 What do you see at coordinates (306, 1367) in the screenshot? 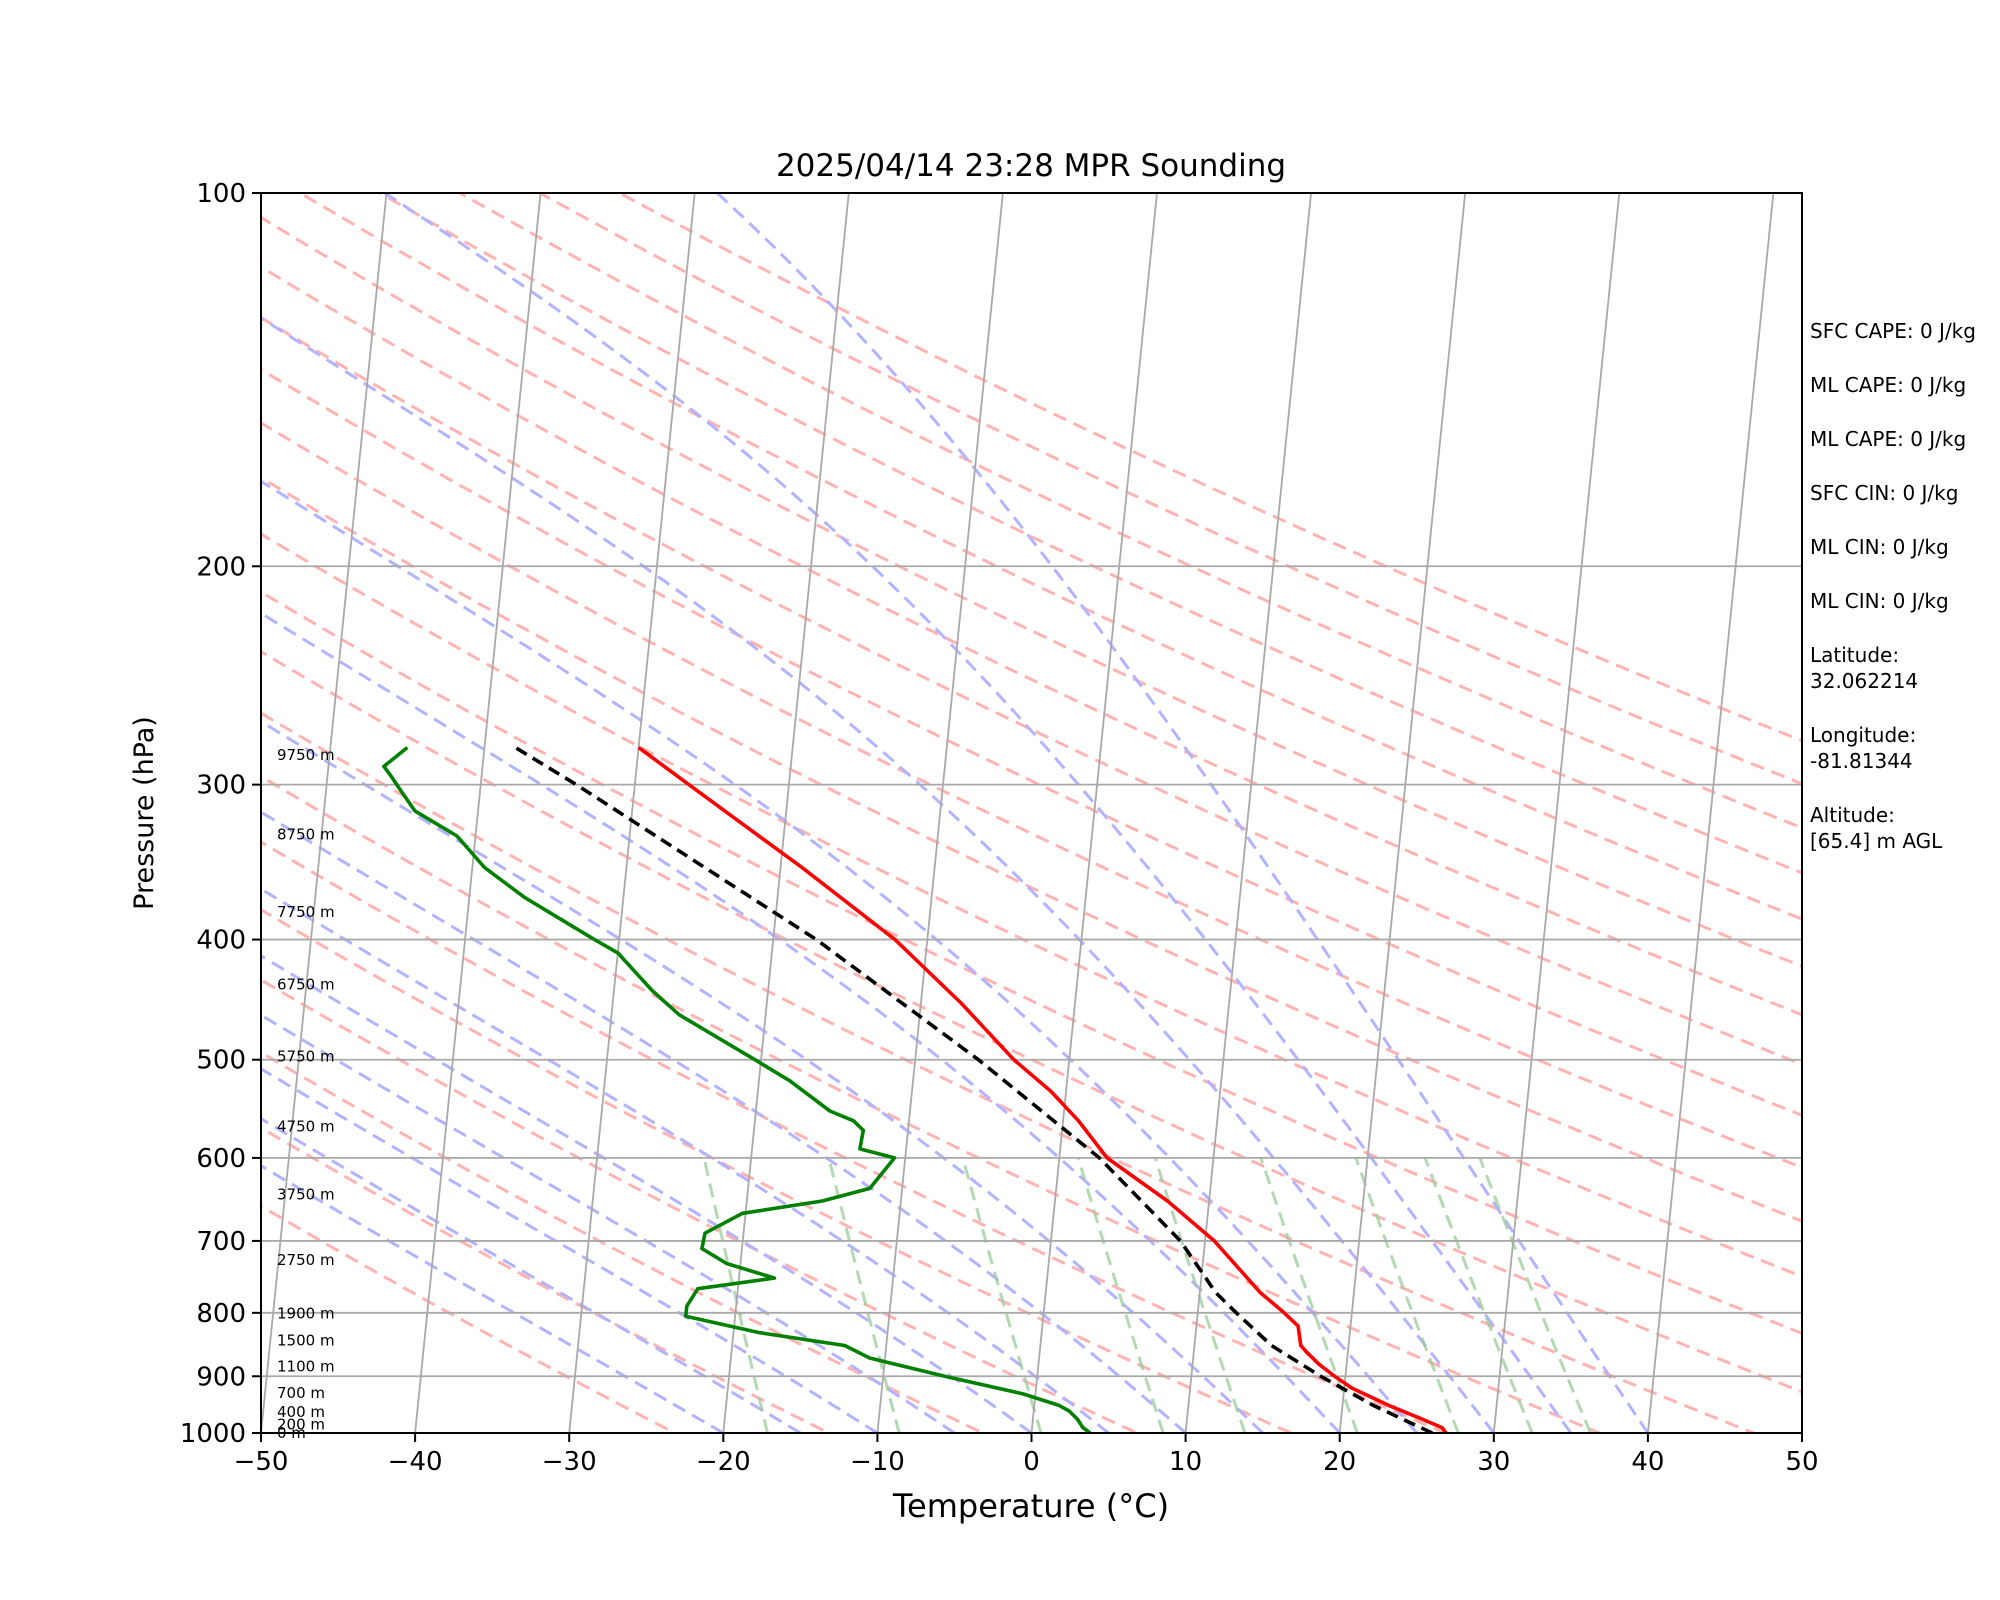
I see `height-label: 1100 m` at bounding box center [306, 1367].